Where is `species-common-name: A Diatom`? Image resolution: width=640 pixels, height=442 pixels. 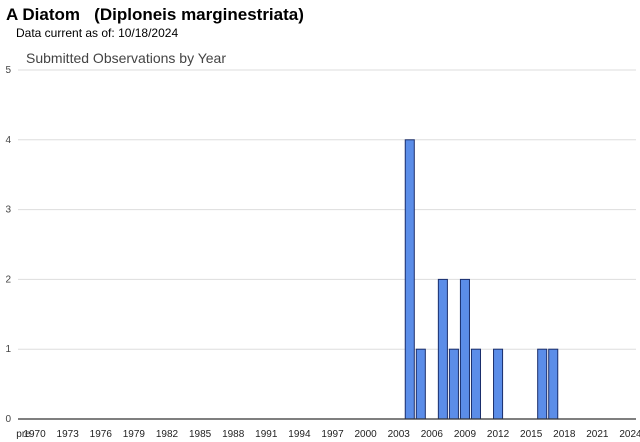
species-common-name: A Diatom is located at coordinates (43, 14).